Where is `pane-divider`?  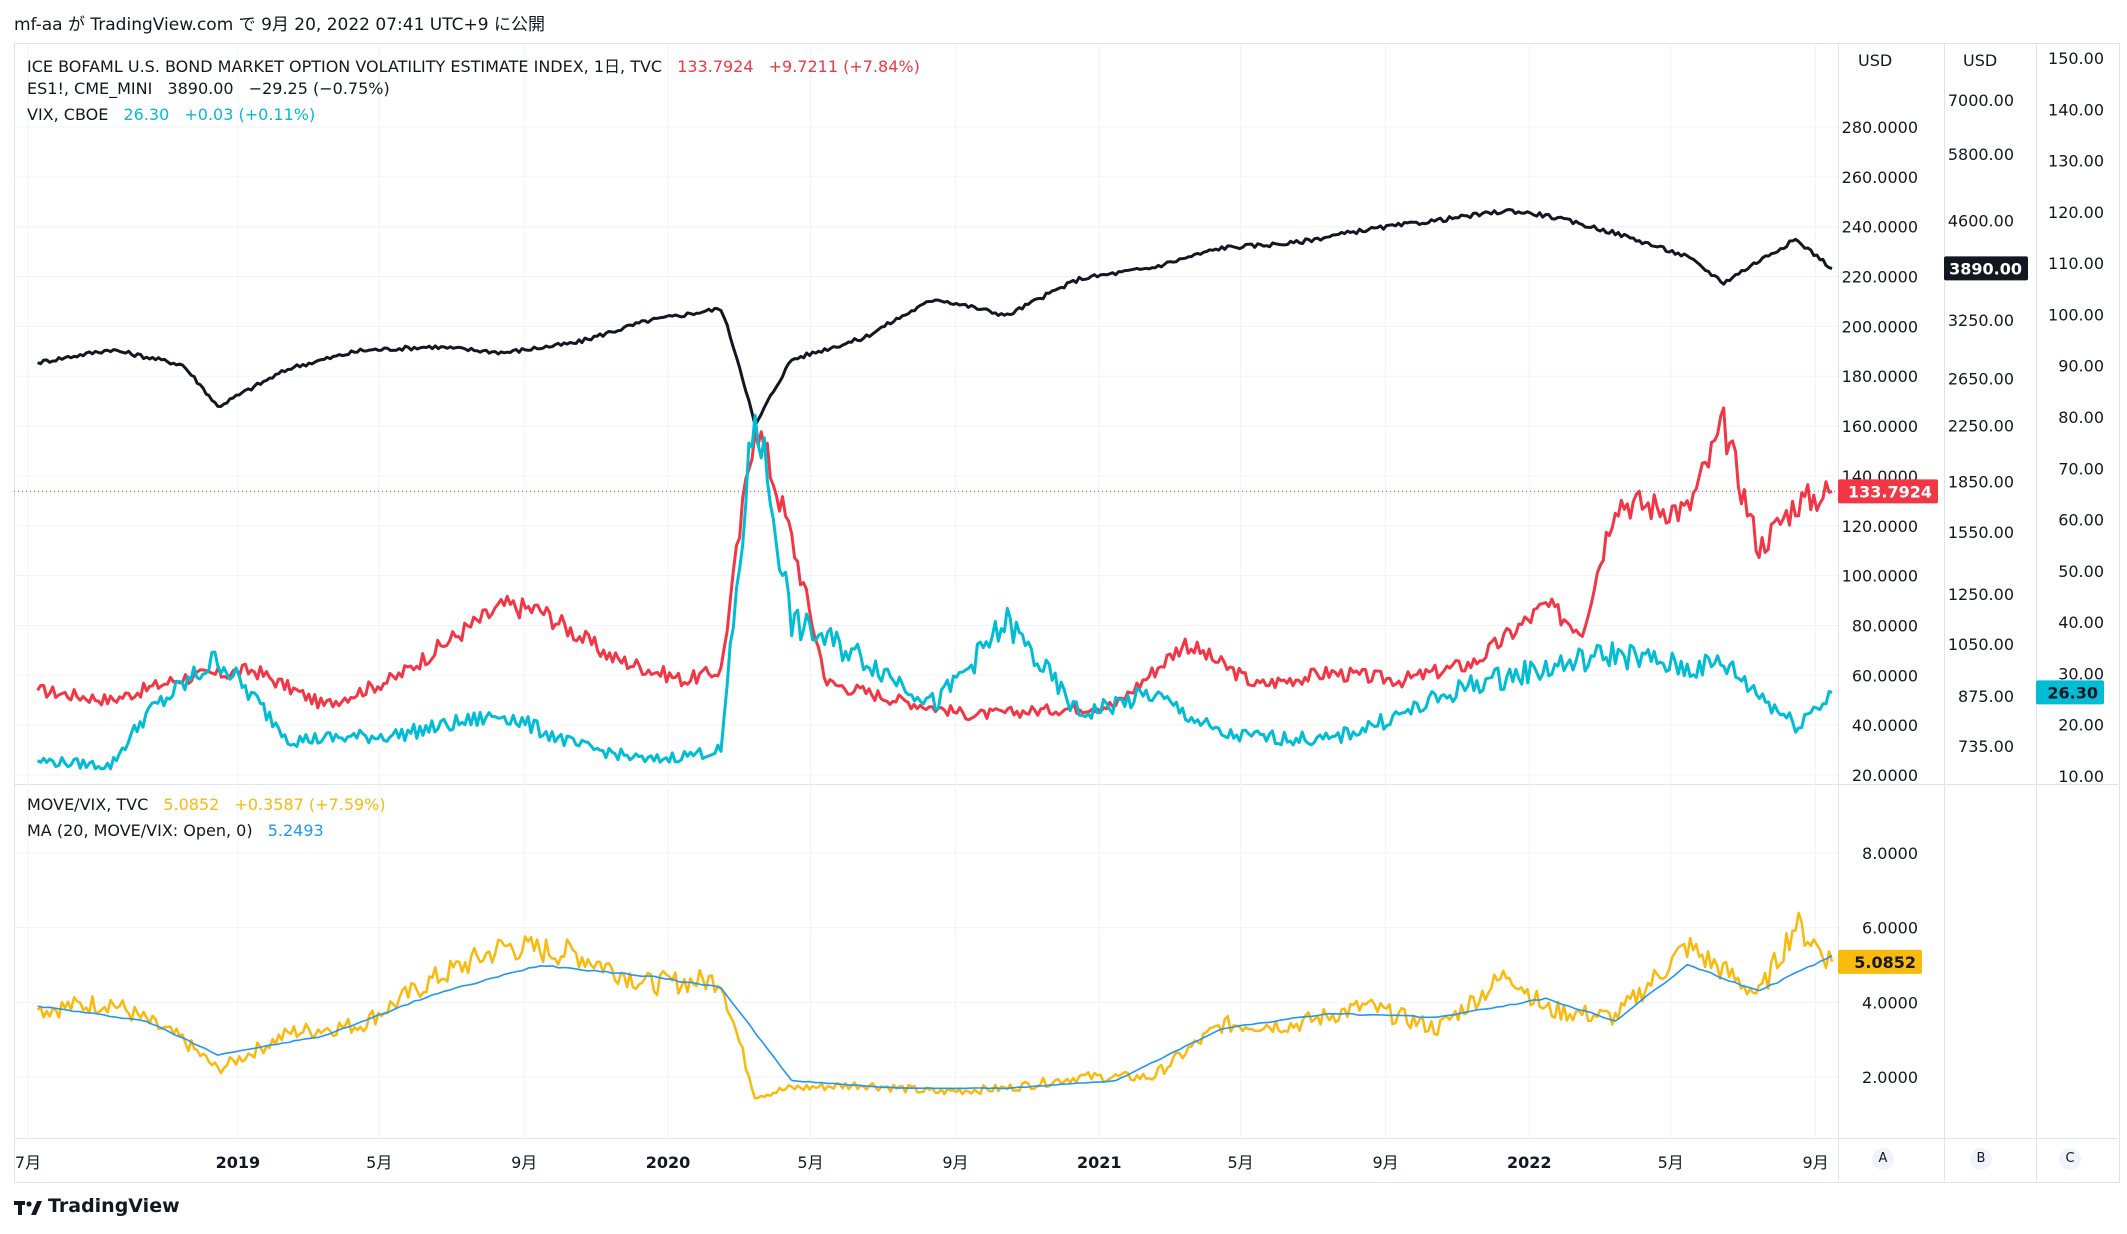 pane-divider is located at coordinates (1066, 784).